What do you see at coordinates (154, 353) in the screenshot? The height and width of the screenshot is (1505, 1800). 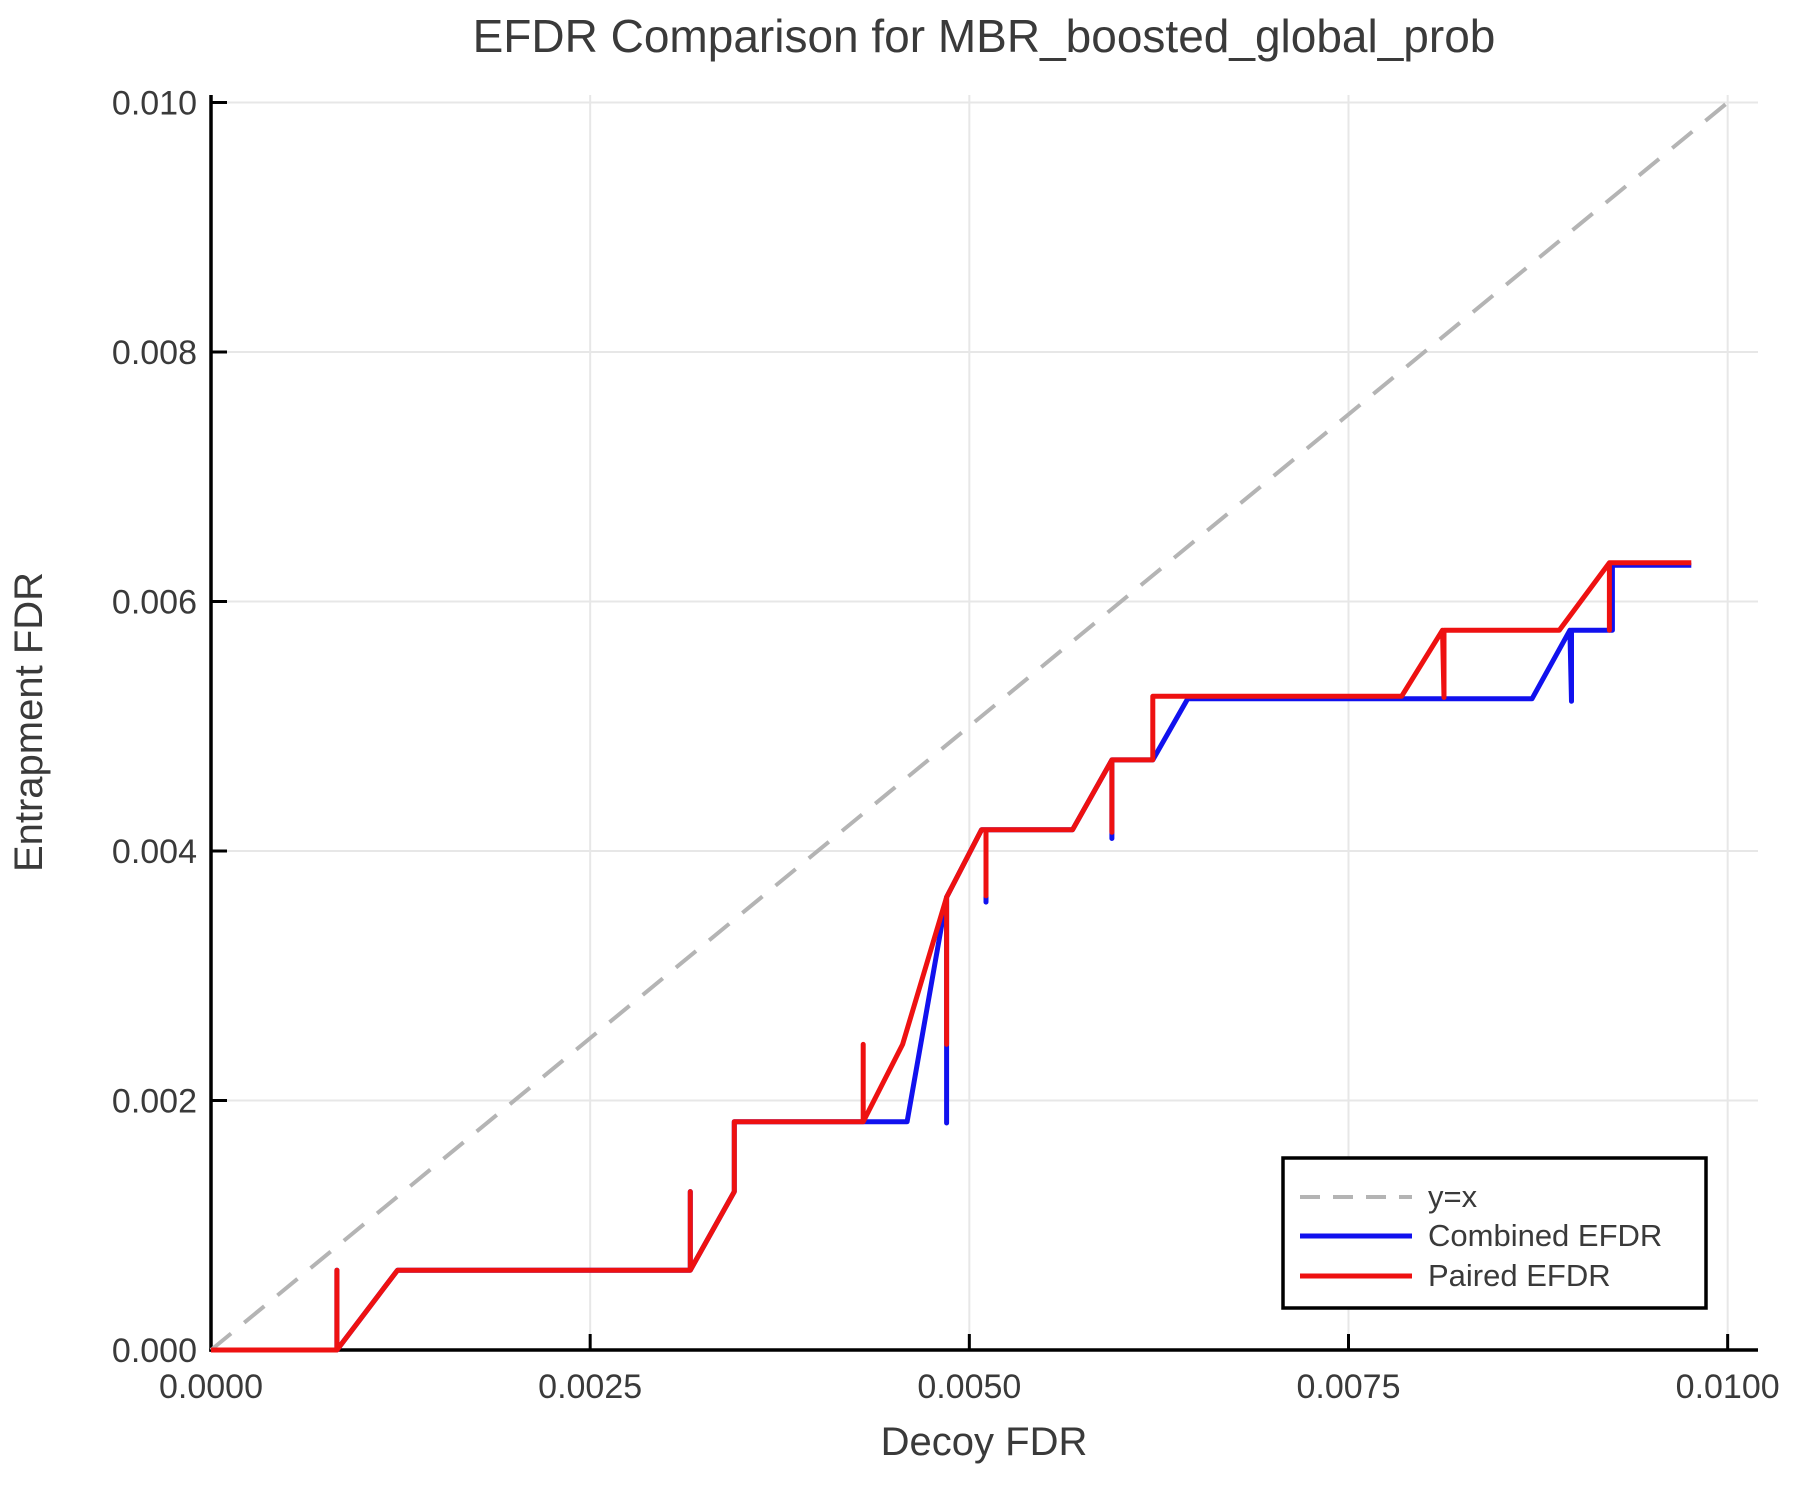 I see `y-tick-label: 0.008` at bounding box center [154, 353].